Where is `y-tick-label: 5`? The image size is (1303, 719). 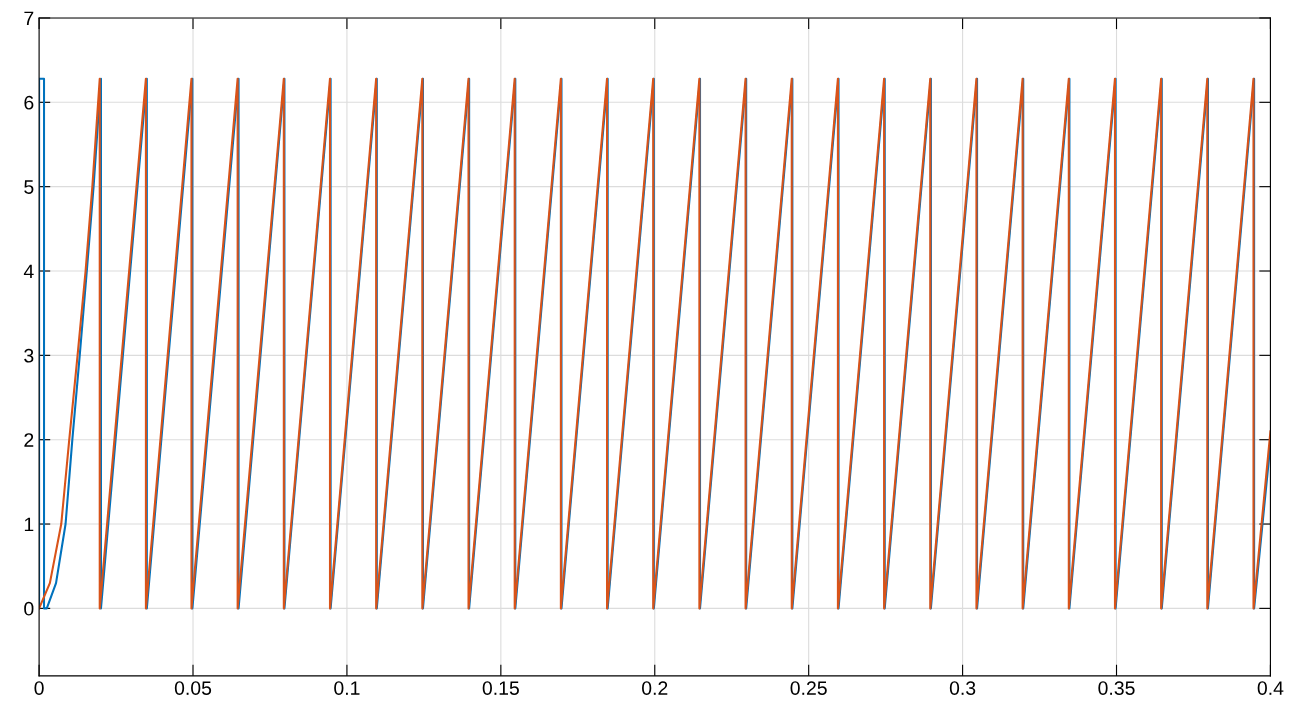 y-tick-label: 5 is located at coordinates (29, 187).